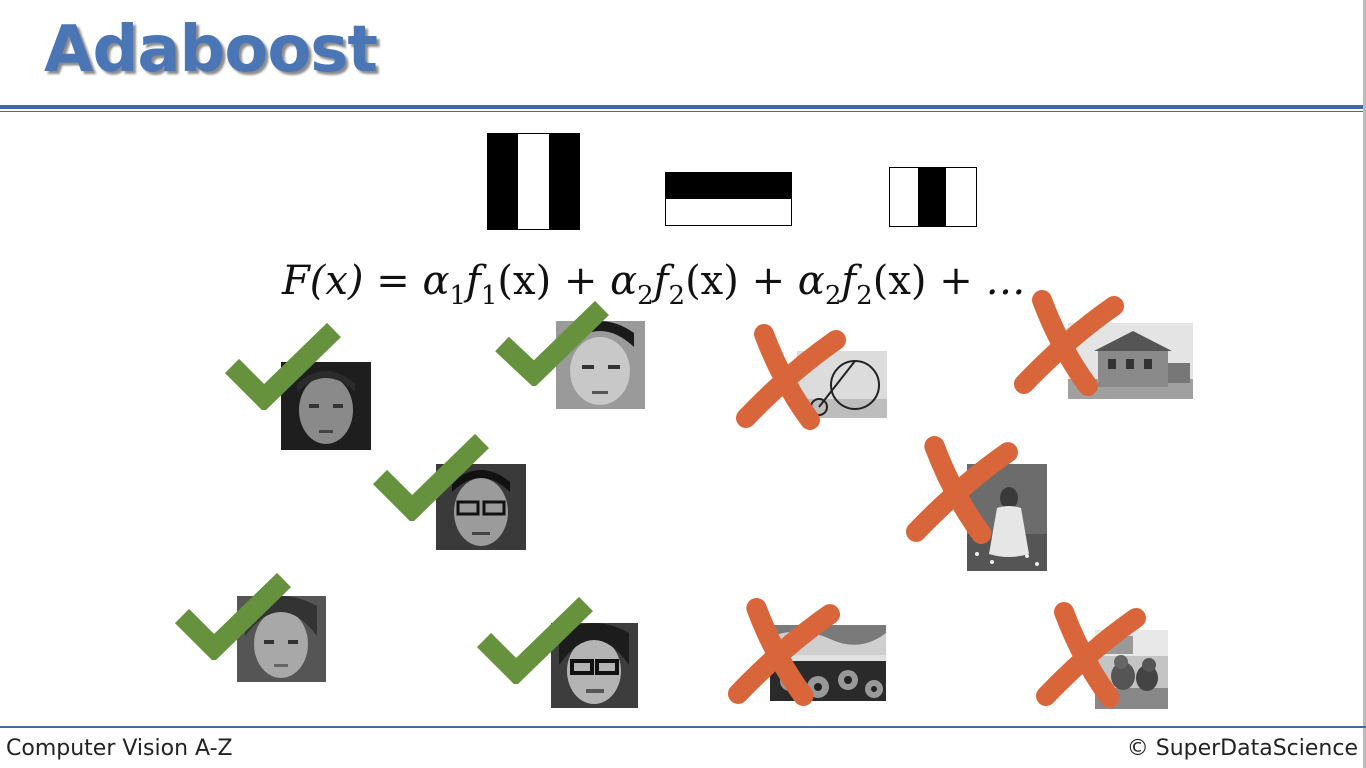  I want to click on formula-term-1: α1f1(x), so click(487, 284).